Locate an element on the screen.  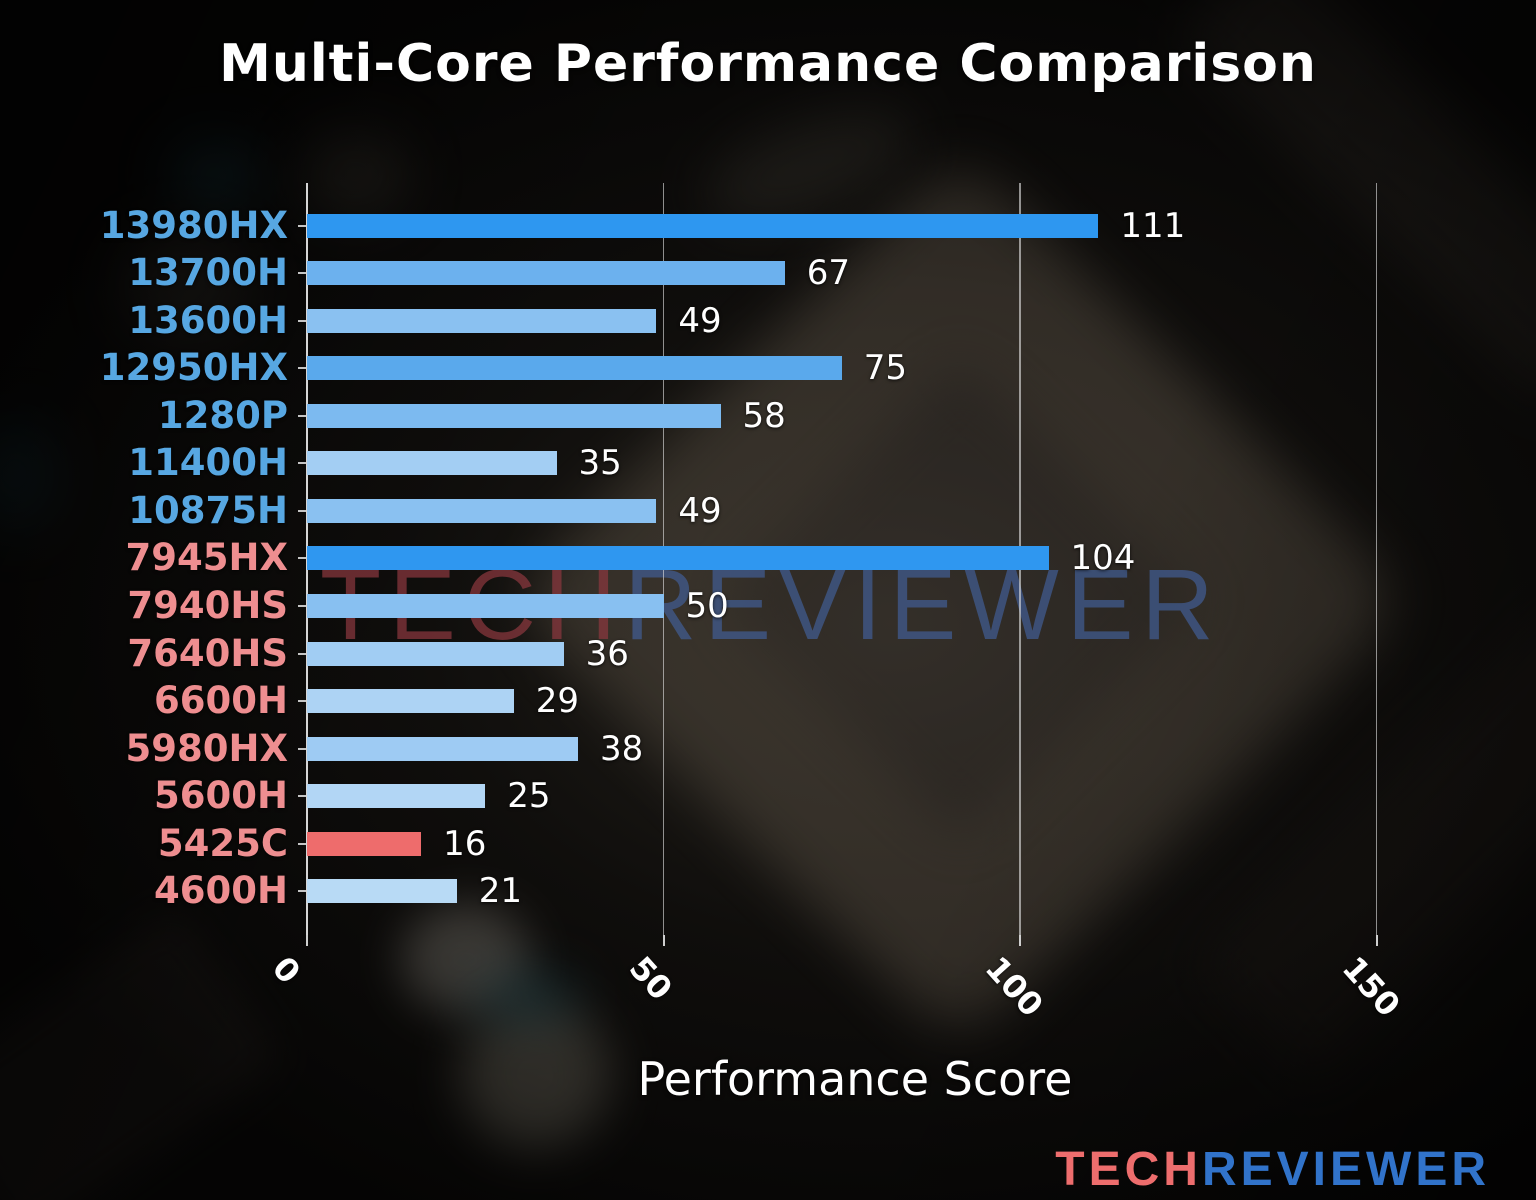
brand-logo: TECHREVIEWER is located at coordinates (1272, 1169).